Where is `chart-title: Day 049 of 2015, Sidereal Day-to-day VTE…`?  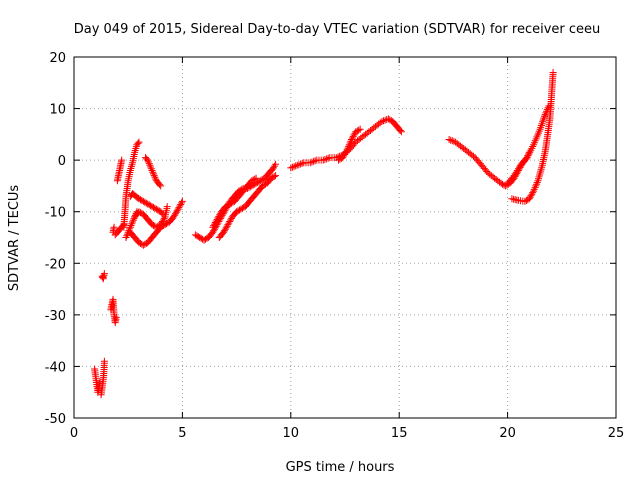 chart-title: Day 049 of 2015, Sidereal Day-to-day VTE… is located at coordinates (337, 29).